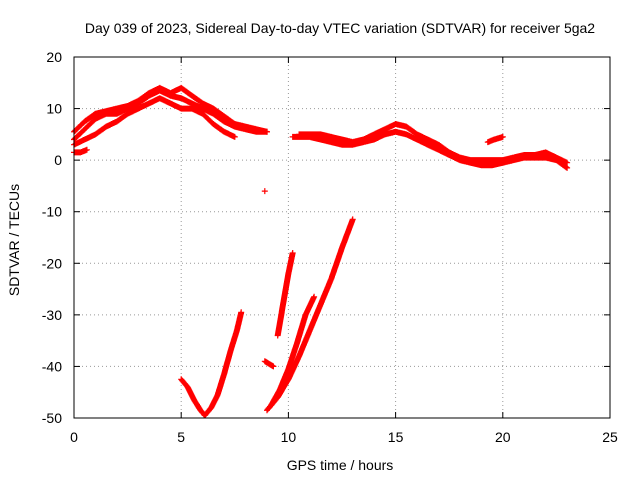 Image resolution: width=640 pixels, height=480 pixels. What do you see at coordinates (14, 240) in the screenshot?
I see `y-axis-label: SDTVAR / TECUs` at bounding box center [14, 240].